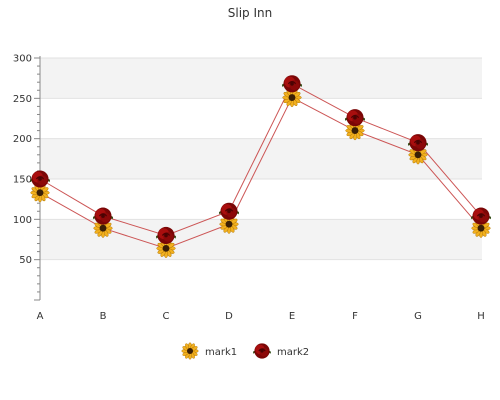 The image size is (500, 400). I want to click on y-tick-label: 50, so click(25, 260).